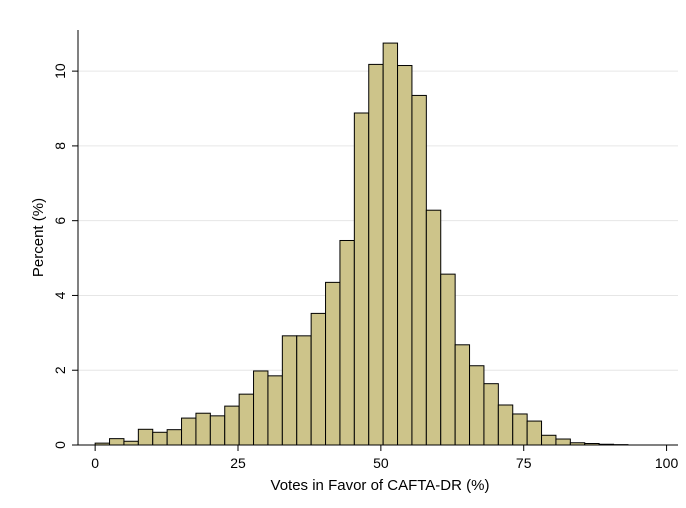 The image size is (686, 508). I want to click on x-axis-title: Votes in Favor of CAFTA-DR (%), so click(380, 485).